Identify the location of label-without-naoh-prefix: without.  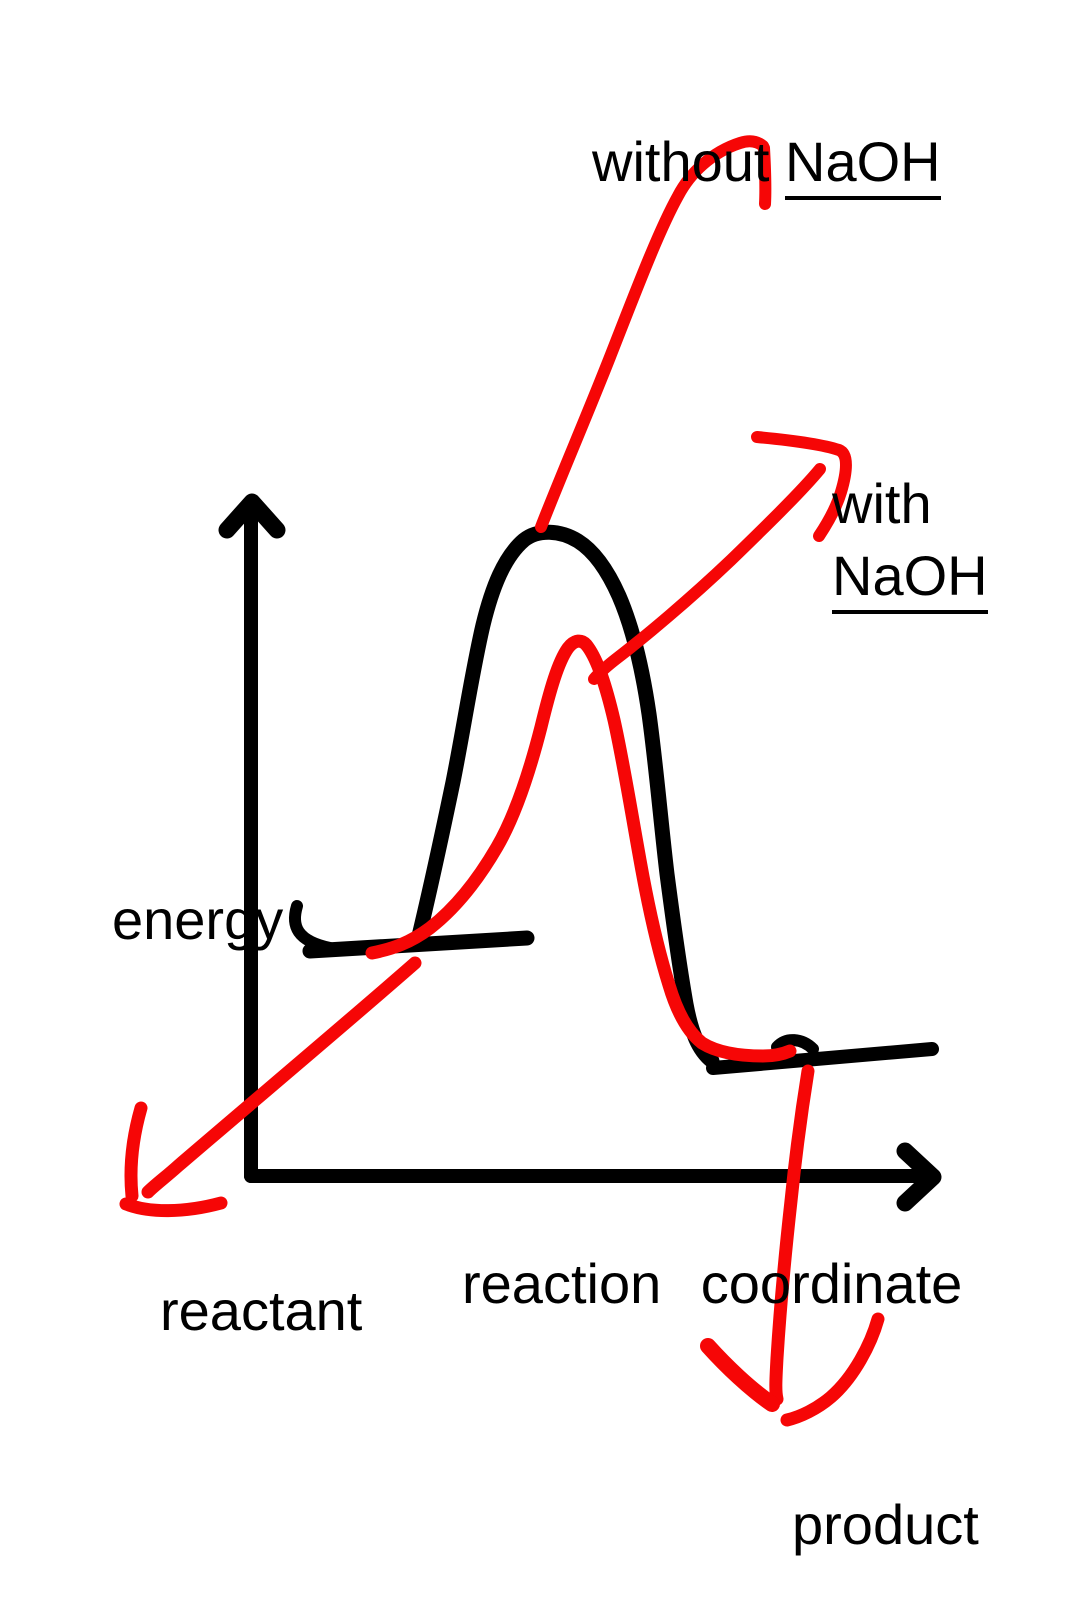
(688, 161).